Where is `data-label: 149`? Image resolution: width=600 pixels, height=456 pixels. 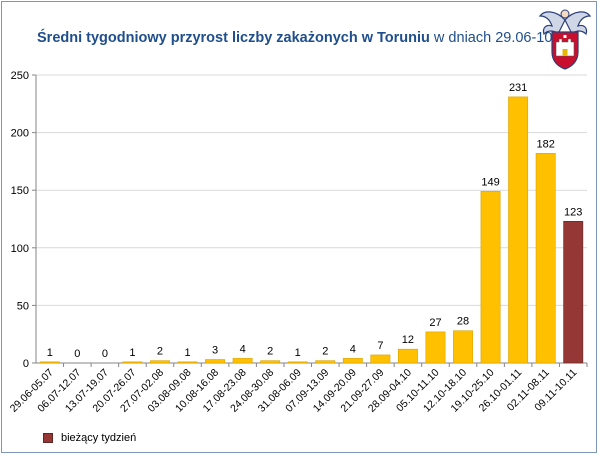
data-label: 149 is located at coordinates (490, 182).